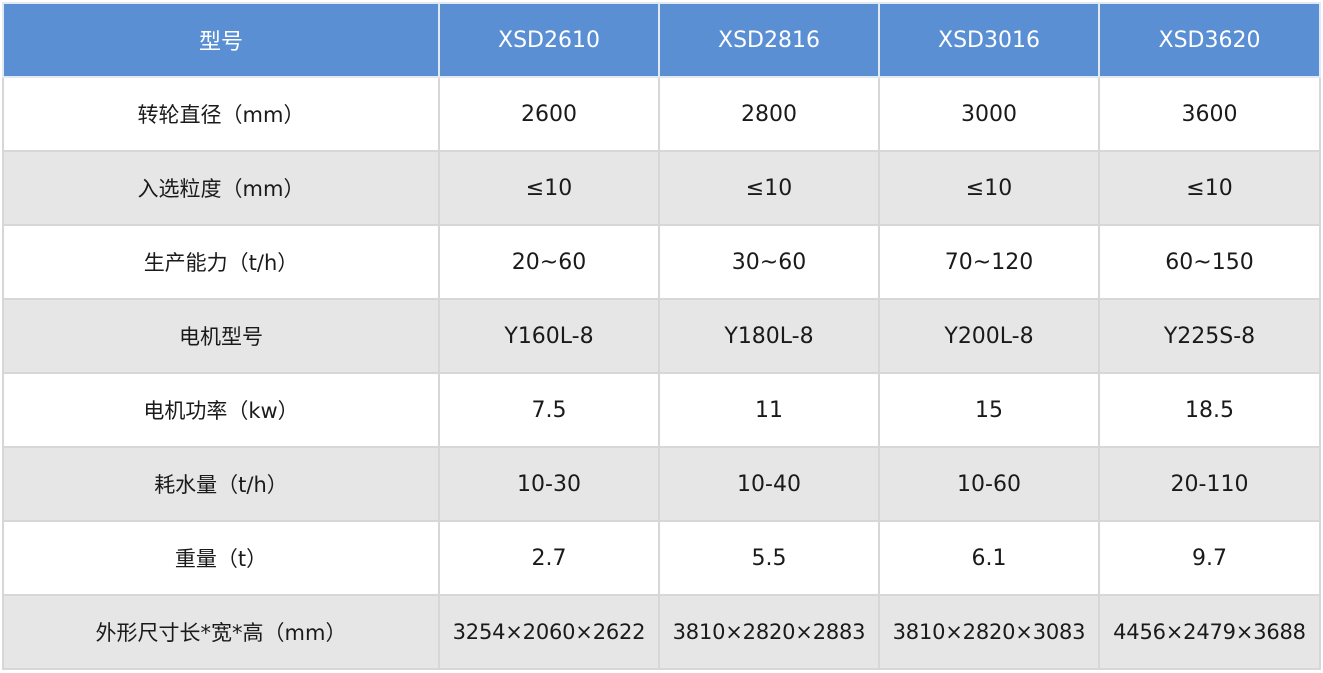  I want to click on table-cell: 10-30, so click(549, 484).